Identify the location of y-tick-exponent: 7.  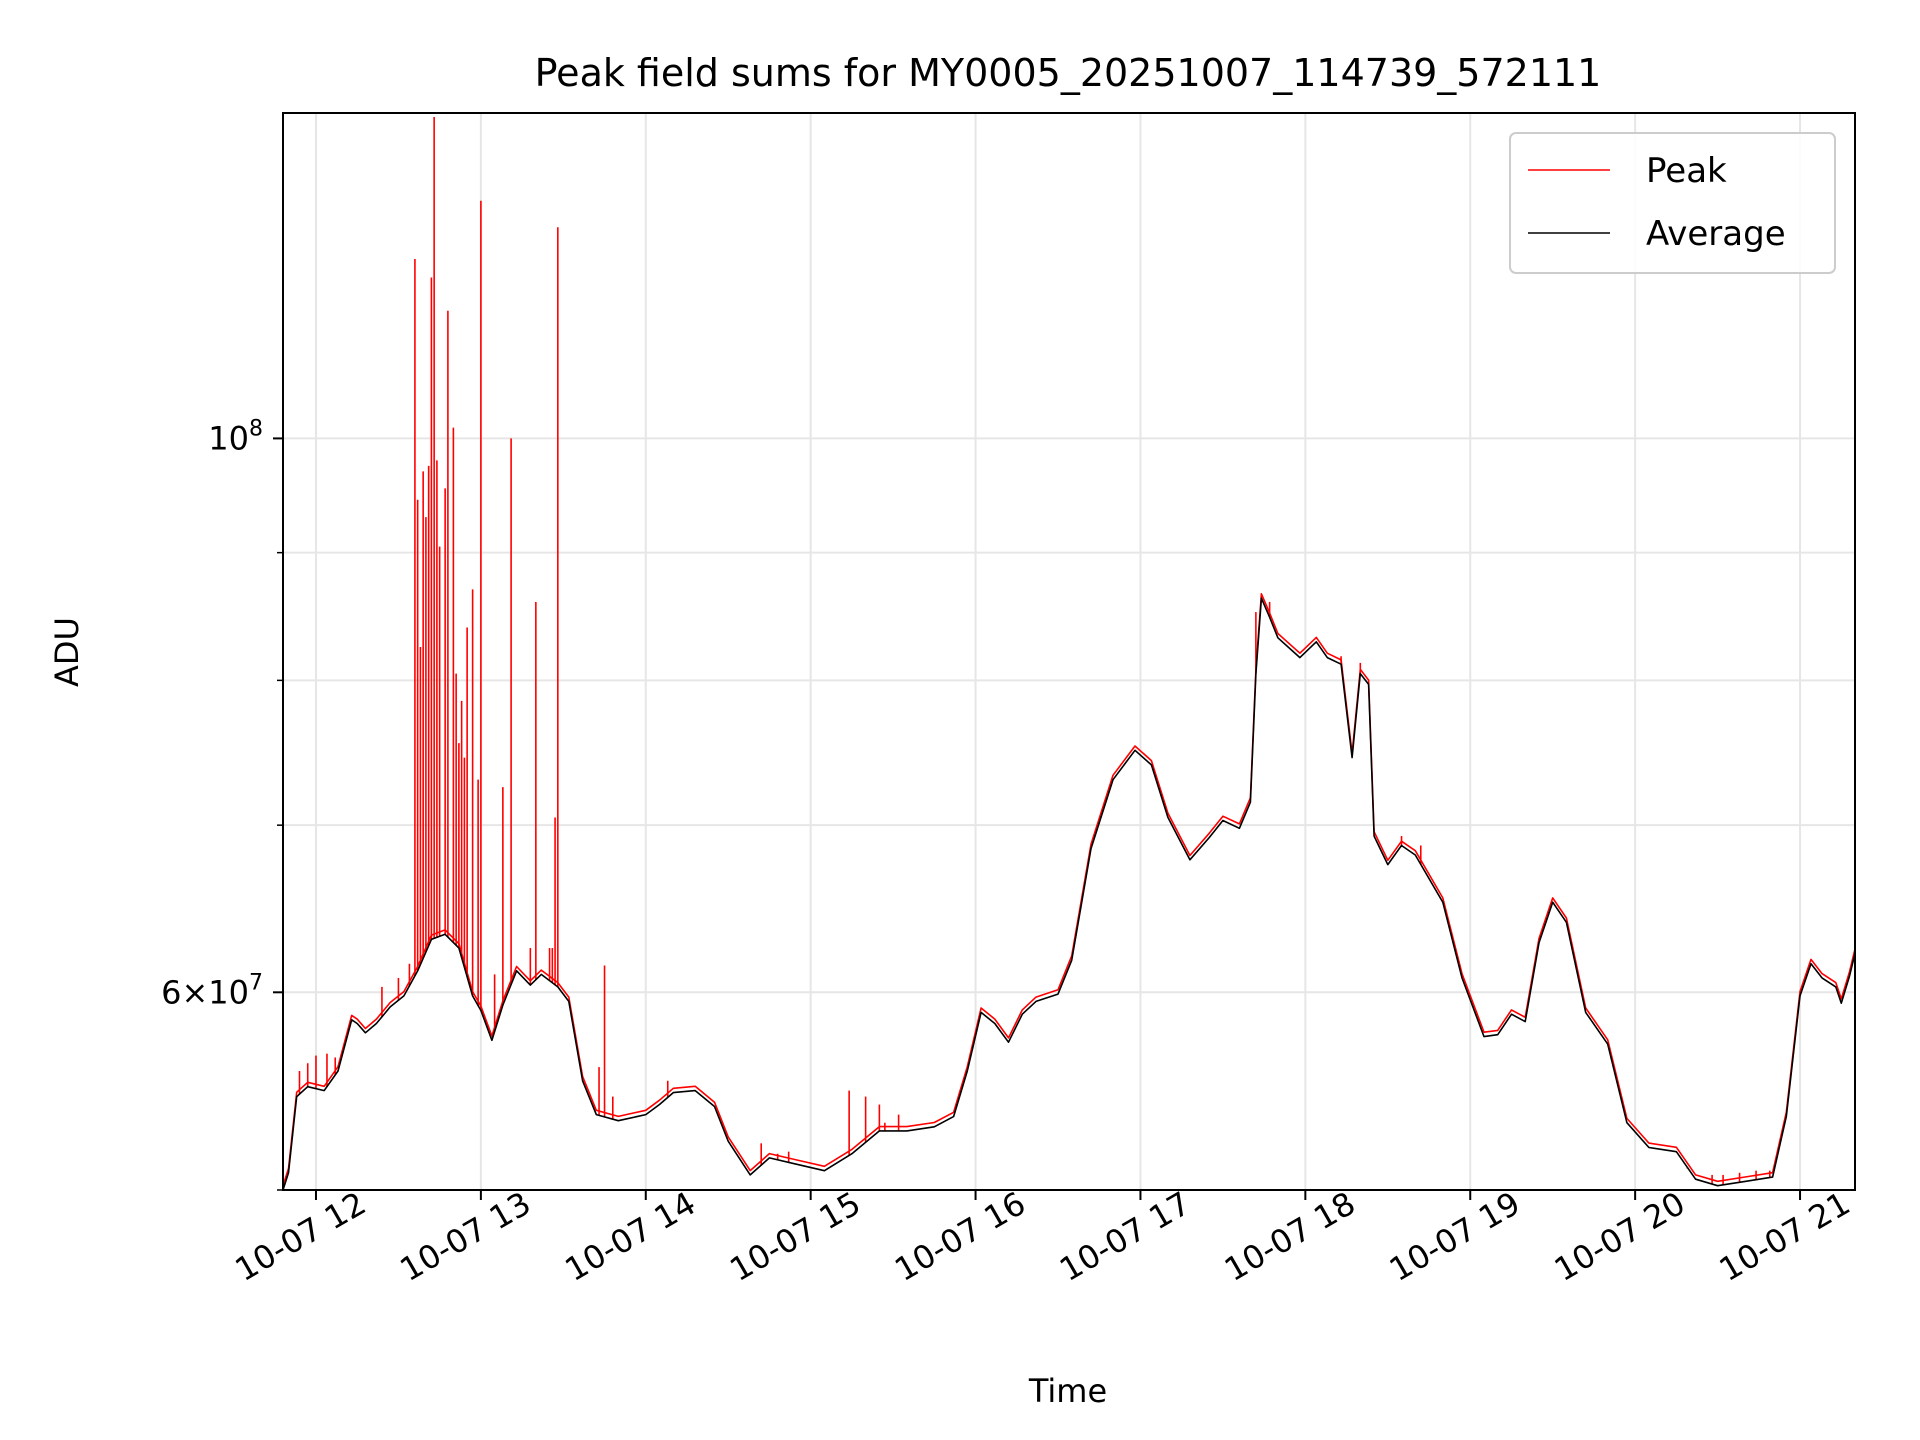
(256, 982).